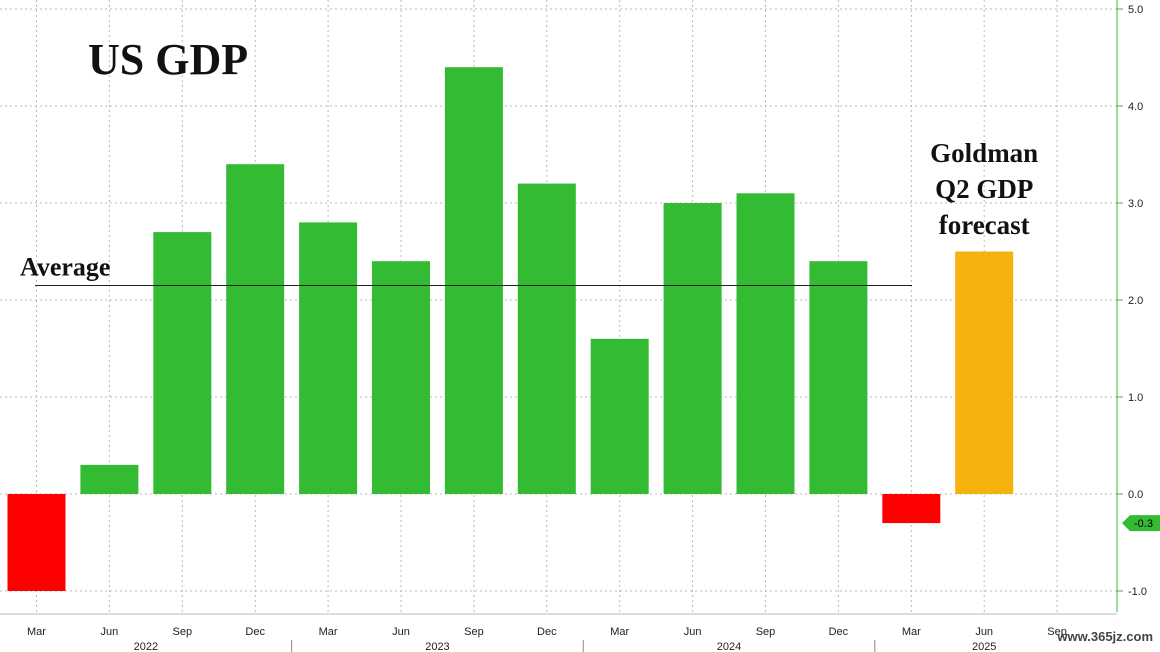 The width and height of the screenshot is (1160, 652). I want to click on year-label: 2022, so click(146, 646).